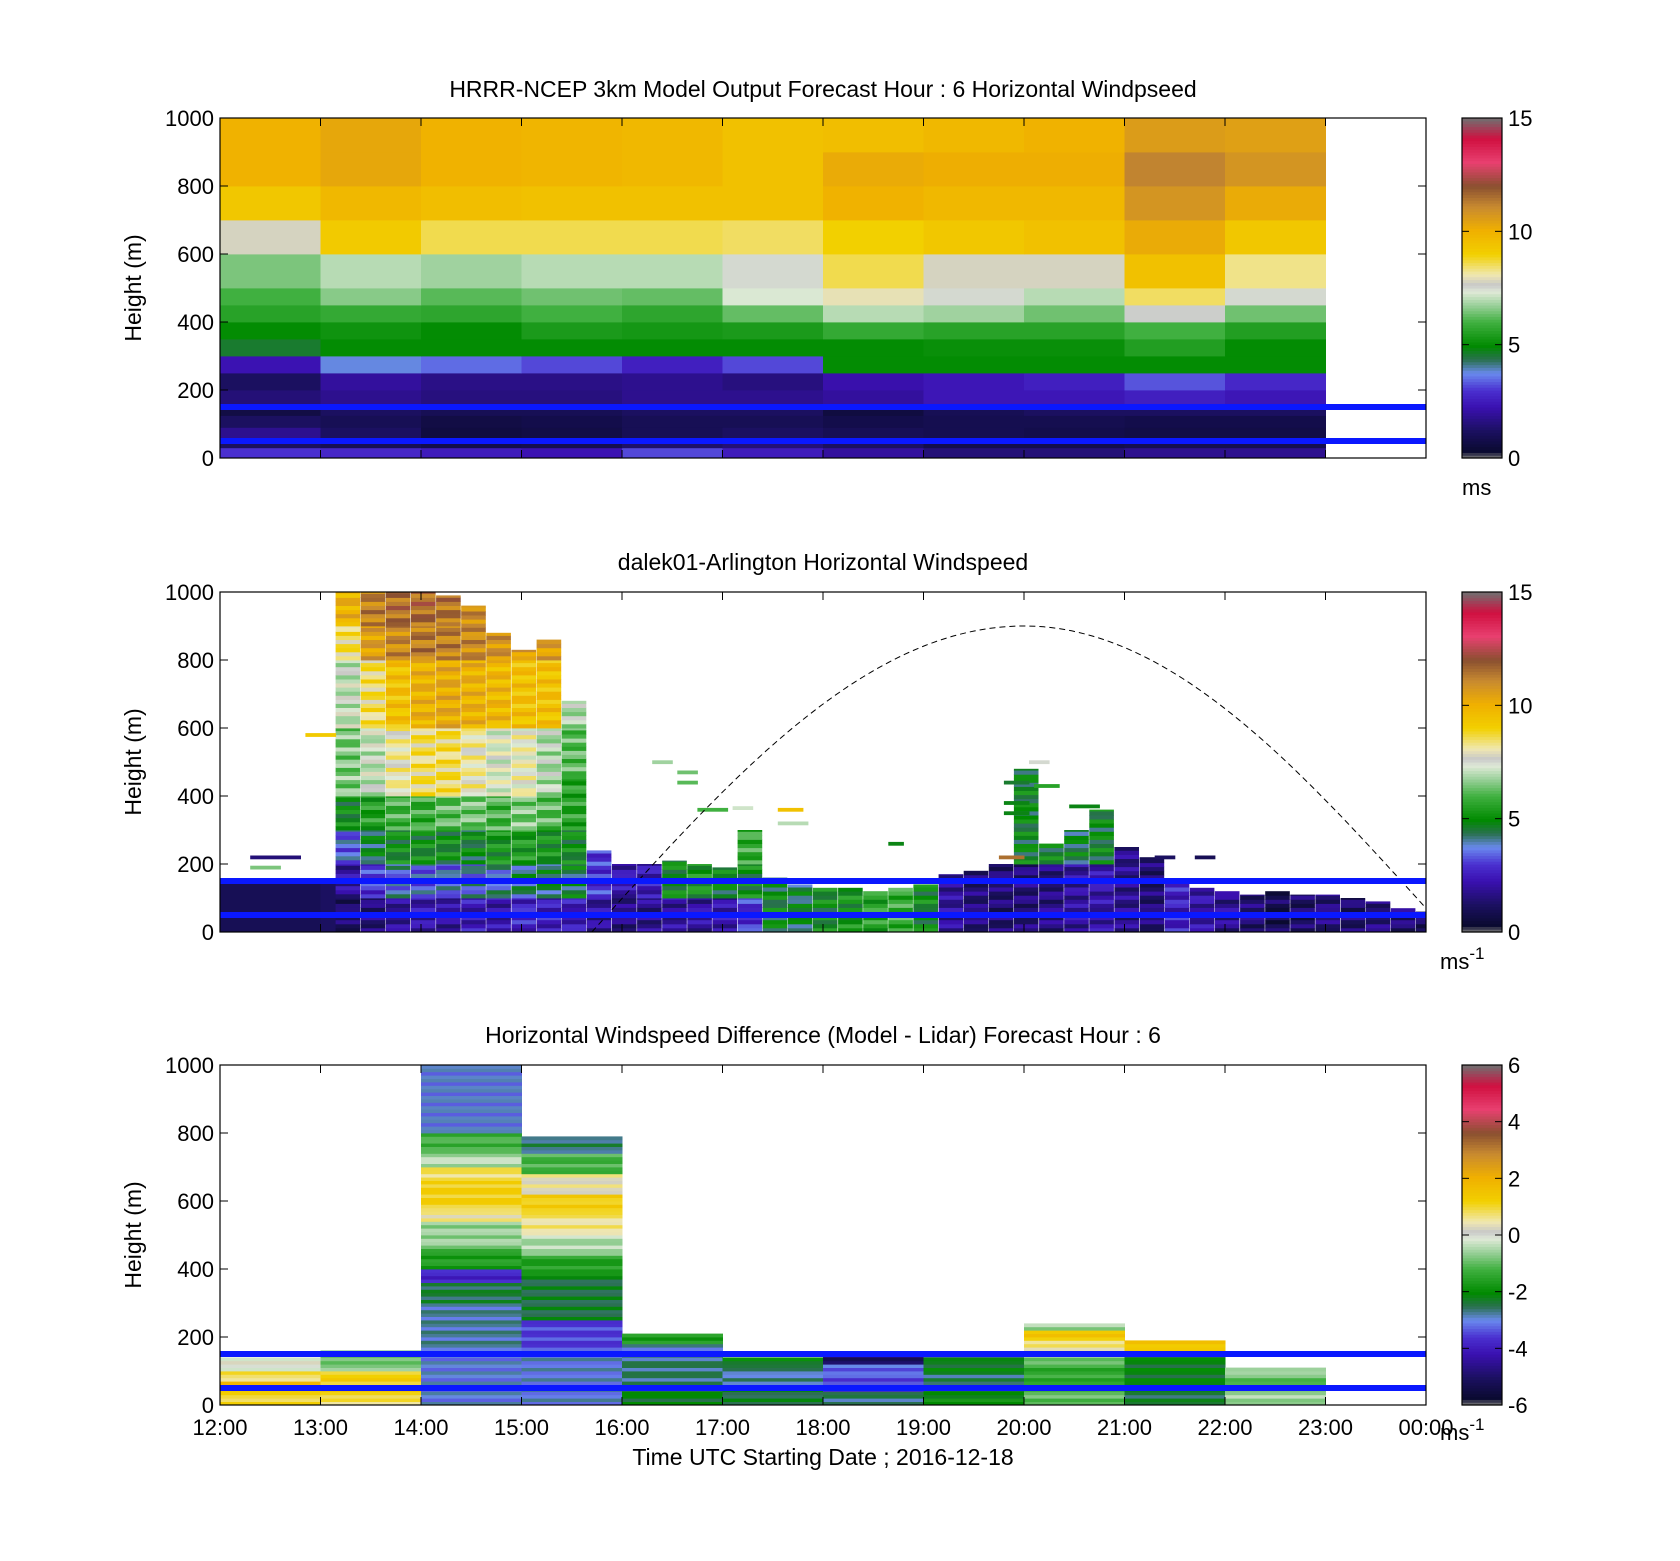 Image resolution: width=1680 pixels, height=1561 pixels. What do you see at coordinates (1514, 1178) in the screenshot?
I see `colorbar-tick-label: 2` at bounding box center [1514, 1178].